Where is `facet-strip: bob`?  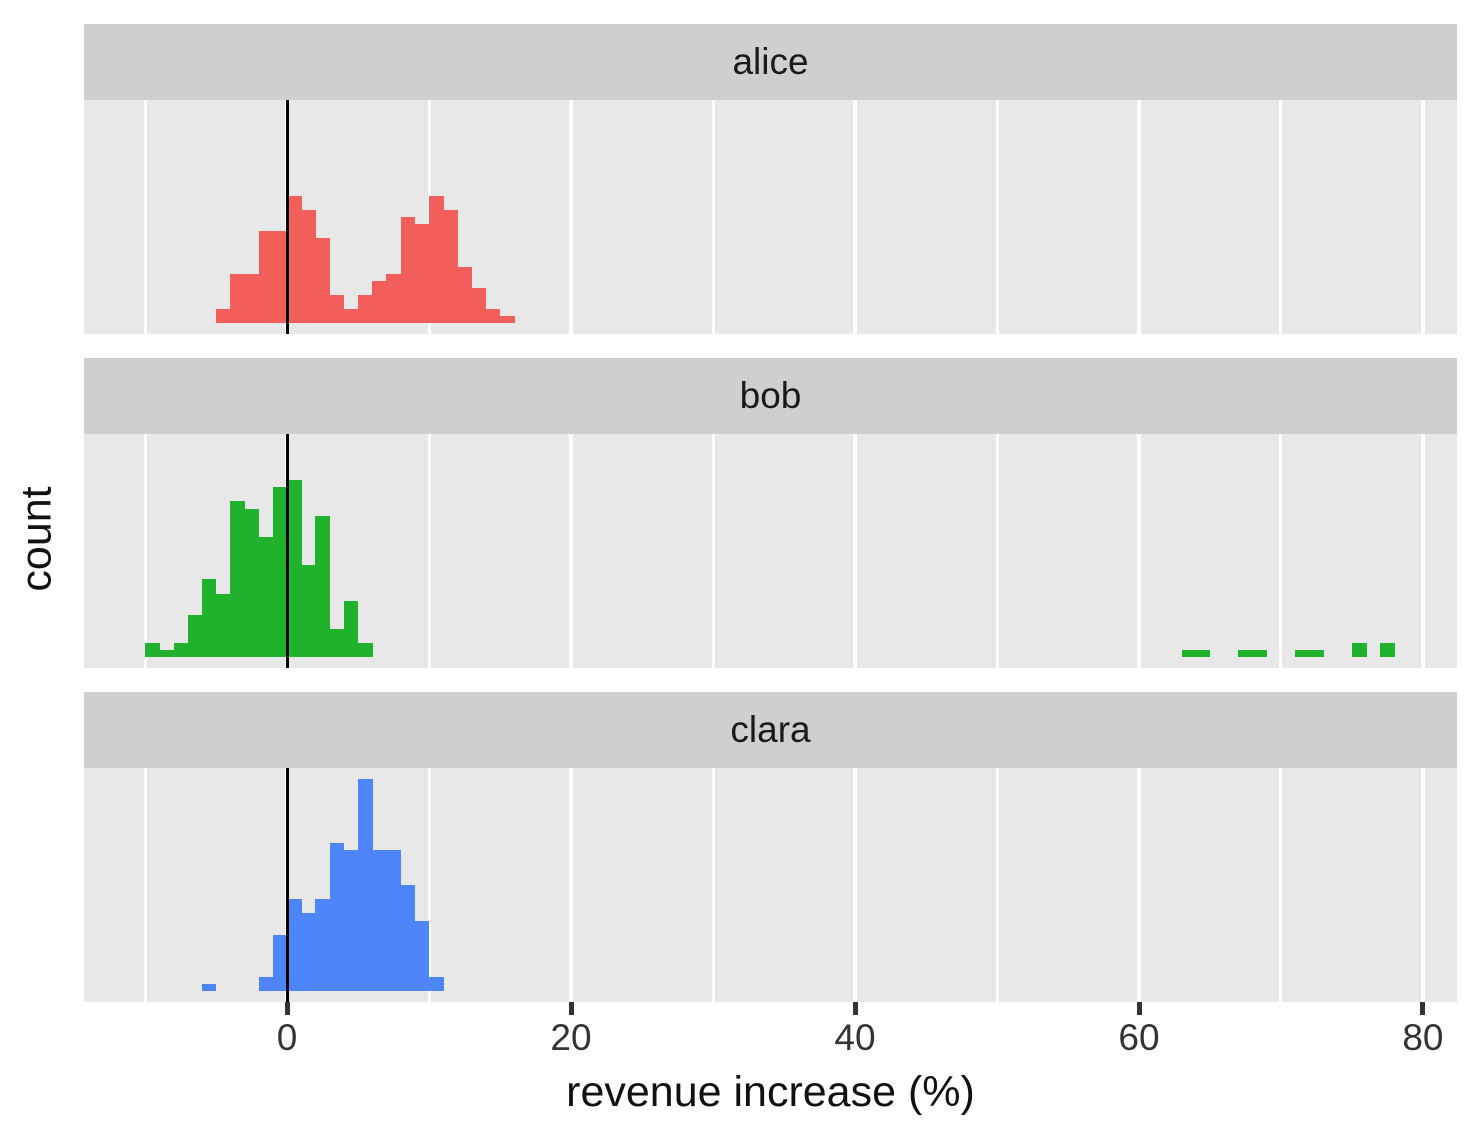
facet-strip: bob is located at coordinates (770, 396).